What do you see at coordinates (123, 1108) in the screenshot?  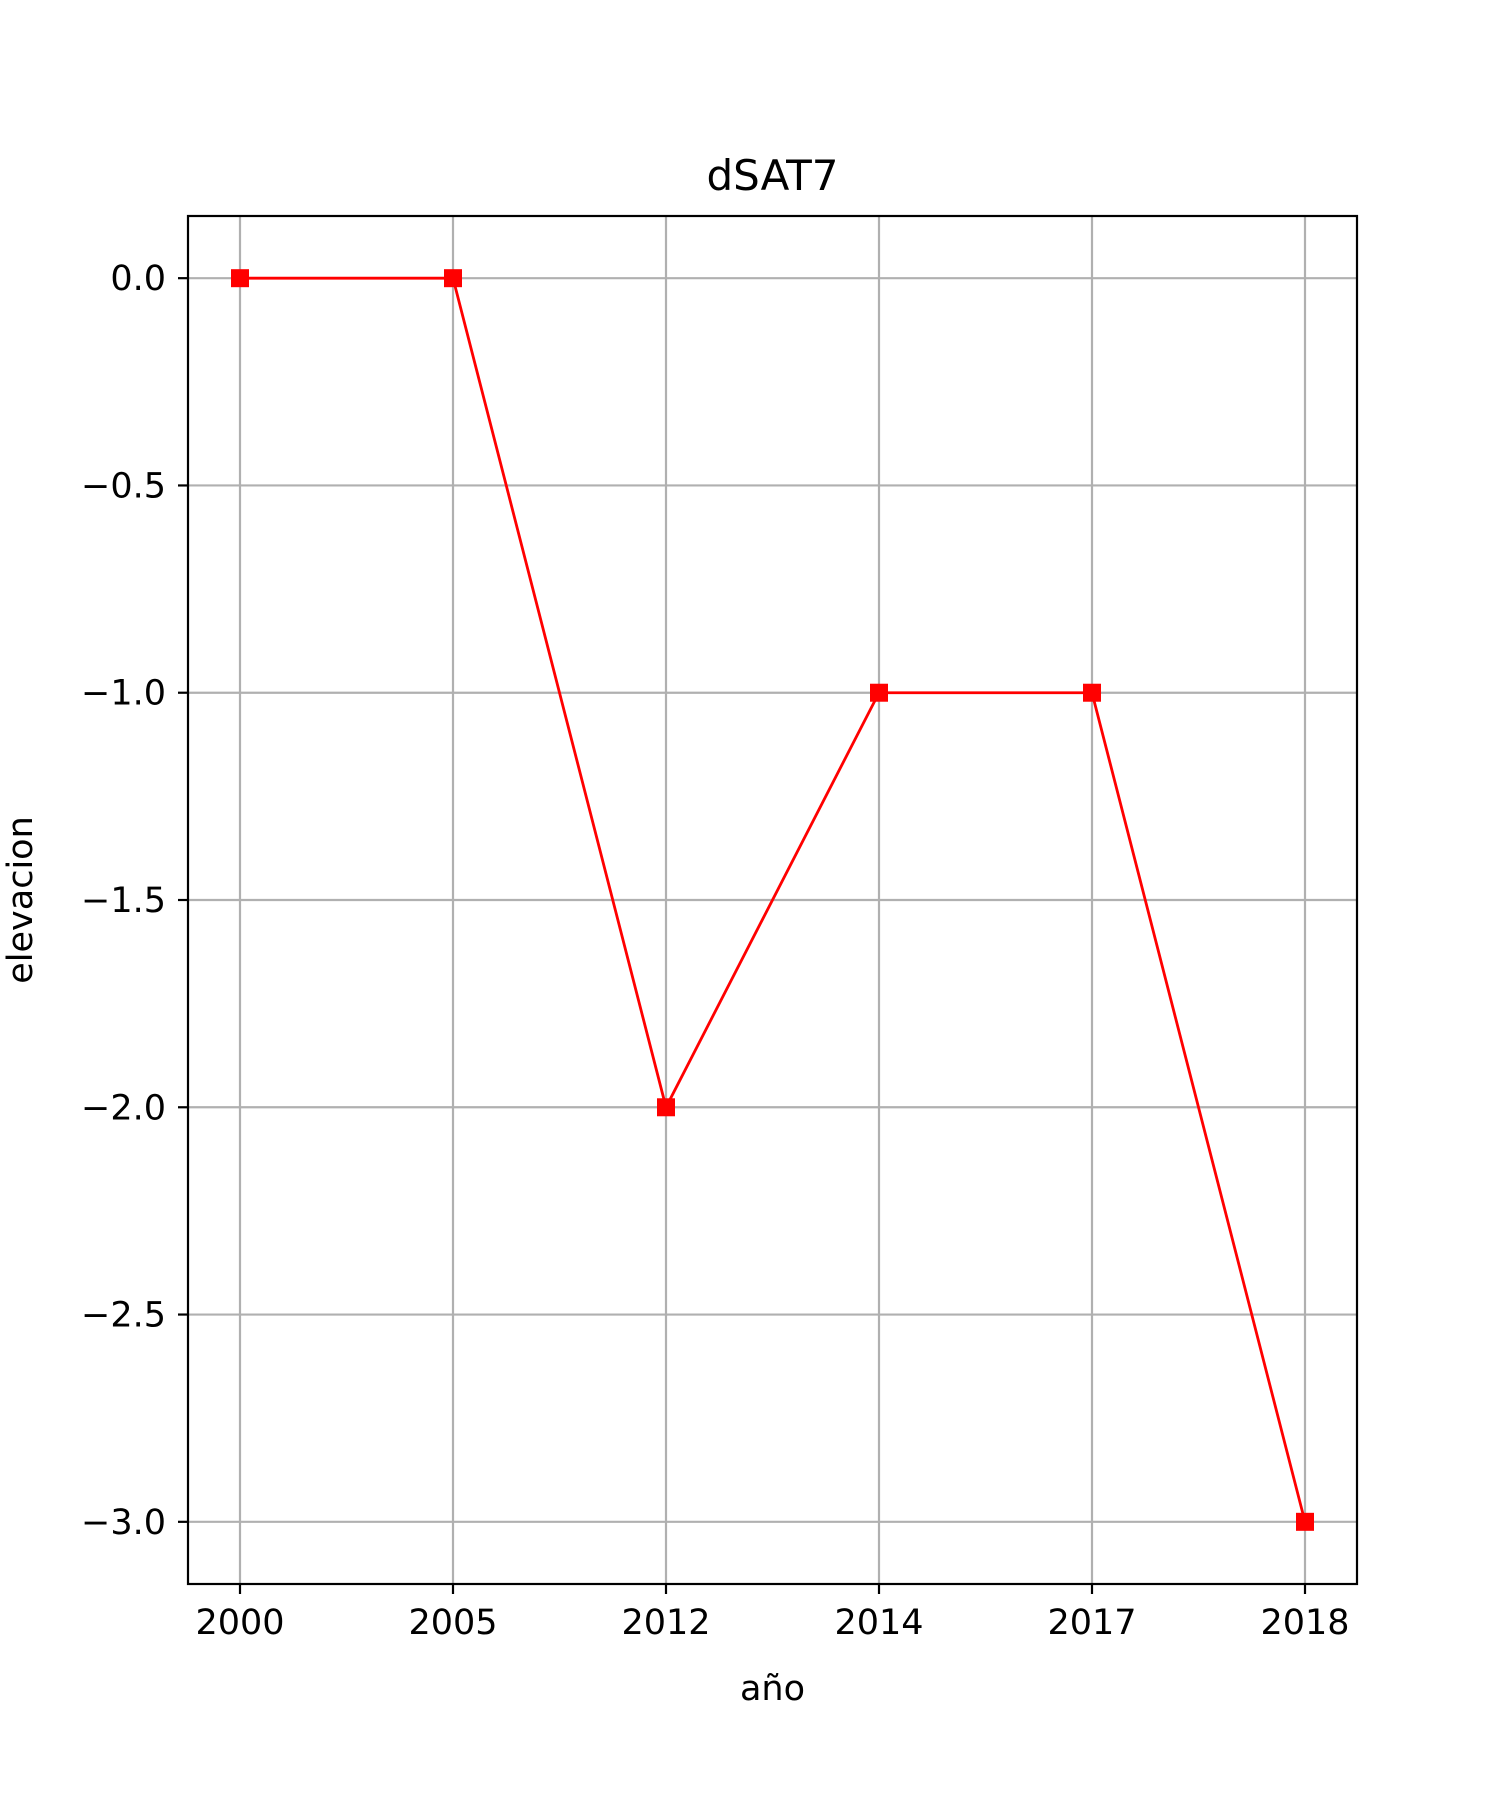 I see `y-tick-label: −2.0` at bounding box center [123, 1108].